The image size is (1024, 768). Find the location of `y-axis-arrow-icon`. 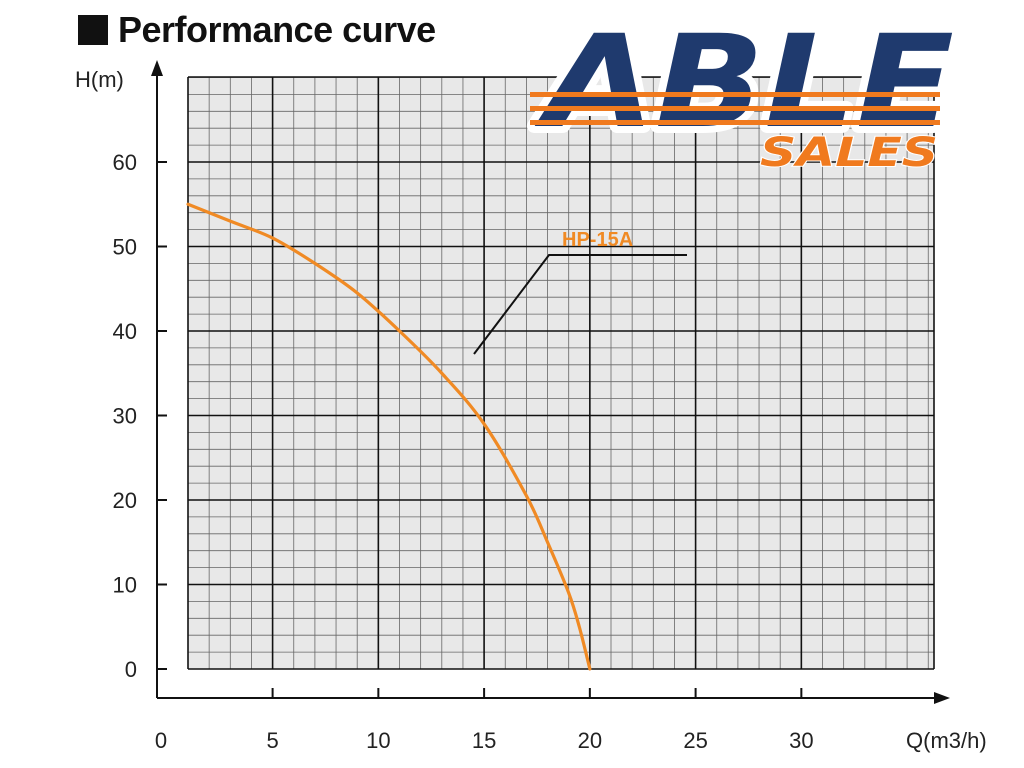

y-axis-arrow-icon is located at coordinates (157, 68).